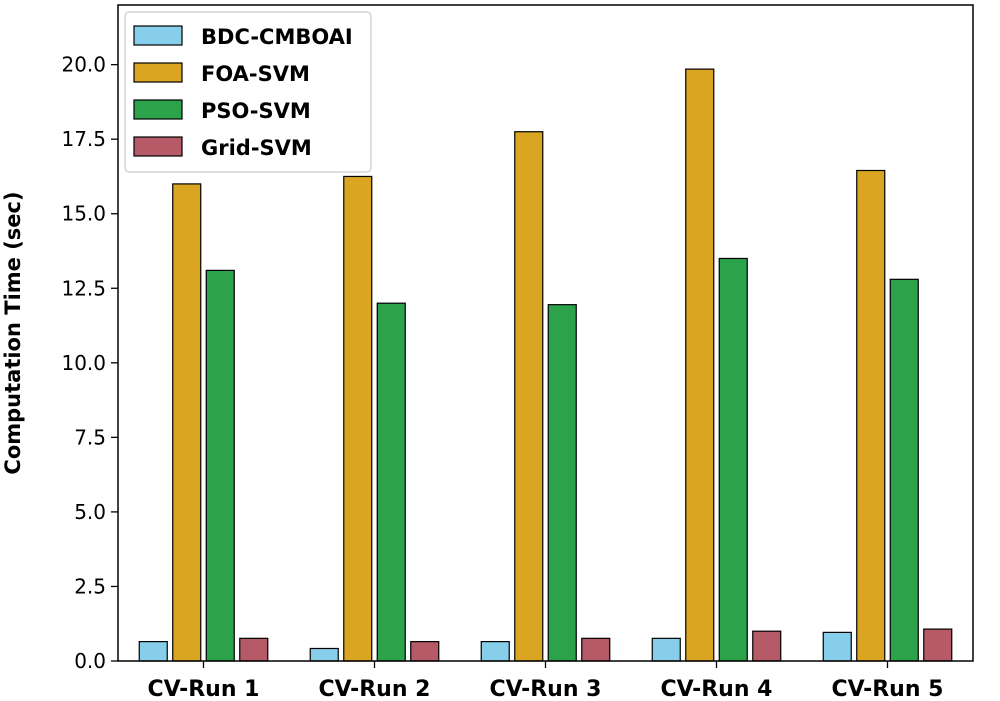 The image size is (1000, 701). What do you see at coordinates (90, 437) in the screenshot?
I see `y-tick-label: 7.5` at bounding box center [90, 437].